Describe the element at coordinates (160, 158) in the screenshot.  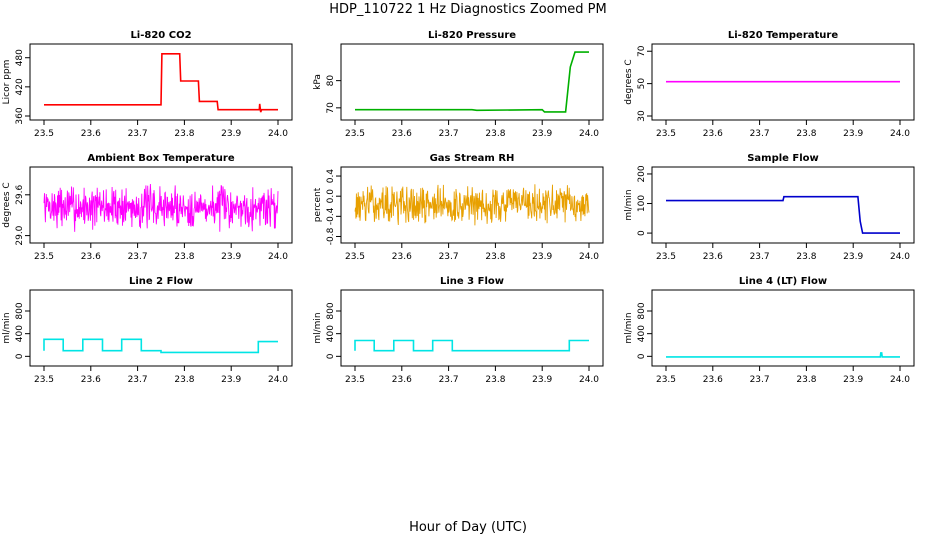
I see `panel-title: Ambient Box Temperature` at that location.